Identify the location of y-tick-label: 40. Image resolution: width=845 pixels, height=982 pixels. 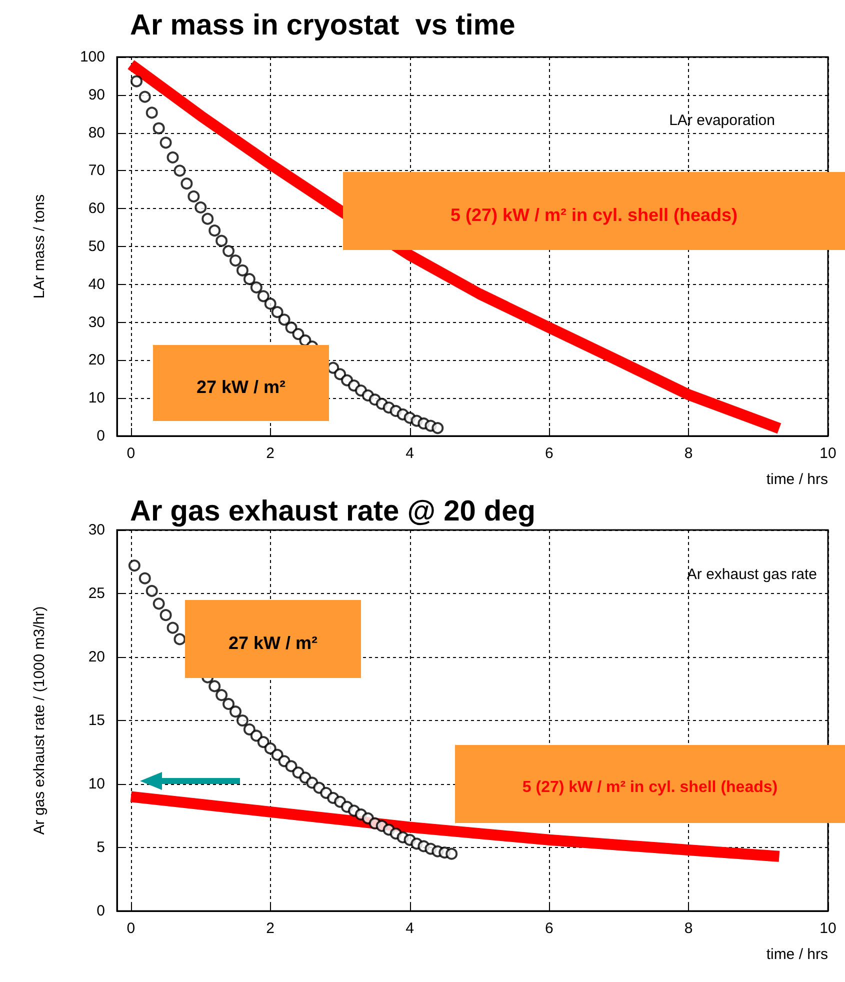
(96, 284).